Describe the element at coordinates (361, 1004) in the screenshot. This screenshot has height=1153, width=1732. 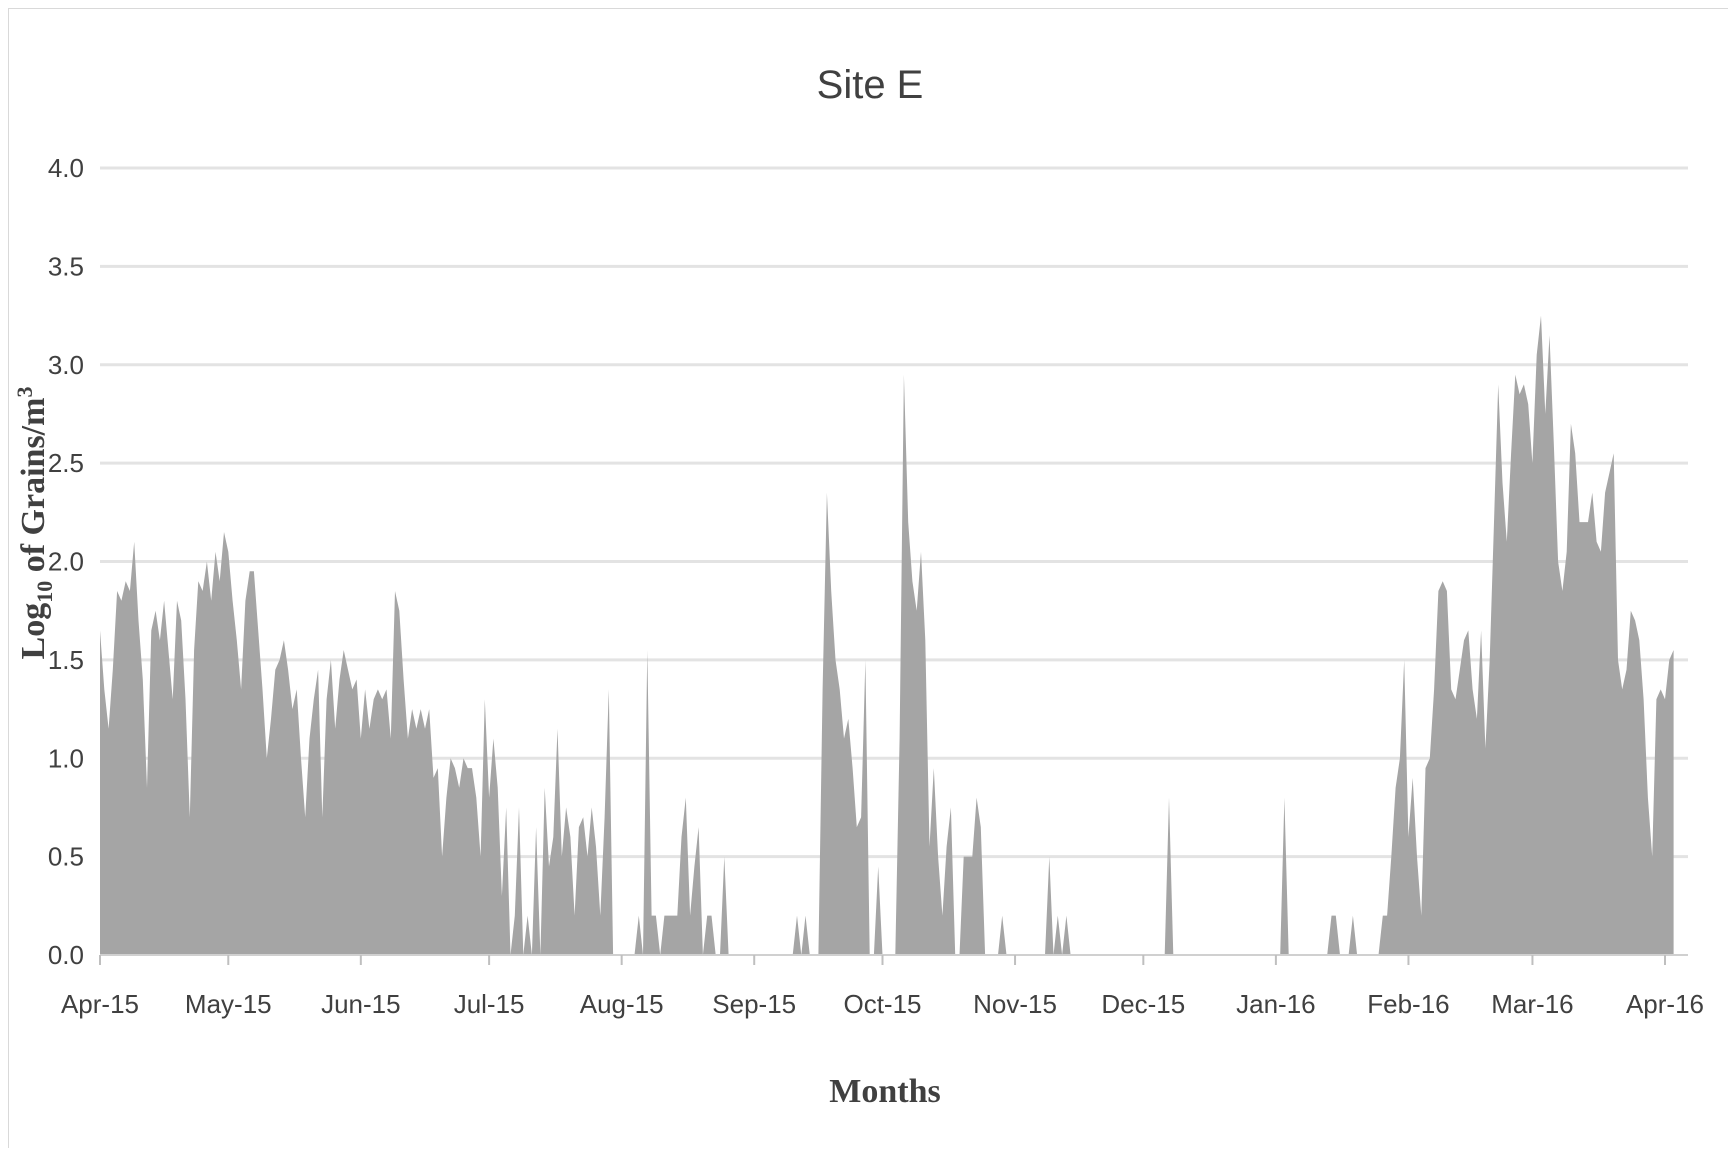
I see `x-tick-label: Jun-15` at that location.